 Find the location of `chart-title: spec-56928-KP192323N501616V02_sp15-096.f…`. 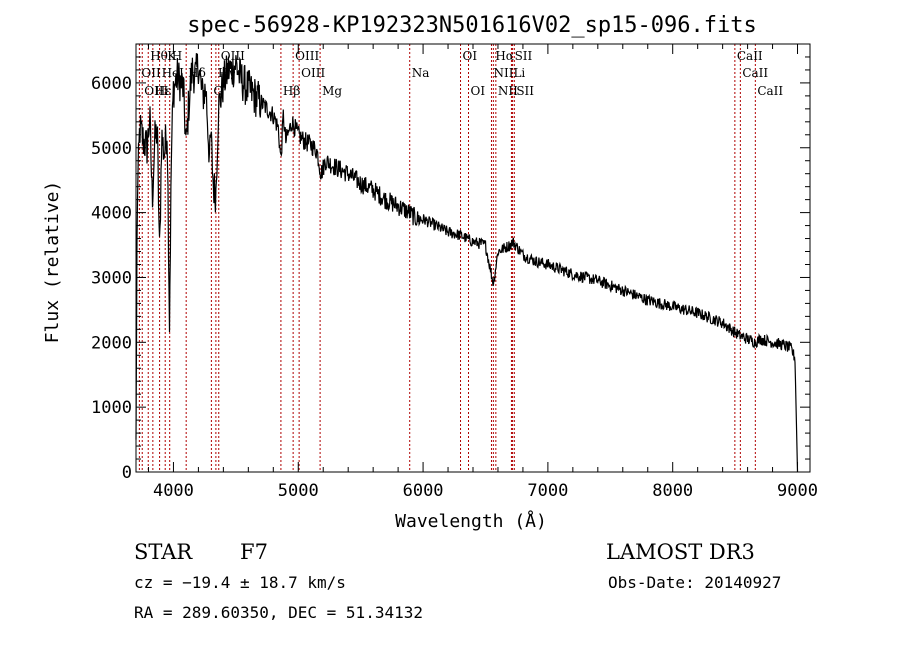

chart-title: spec-56928-KP192323N501616V02_sp15-096.f… is located at coordinates (472, 25).